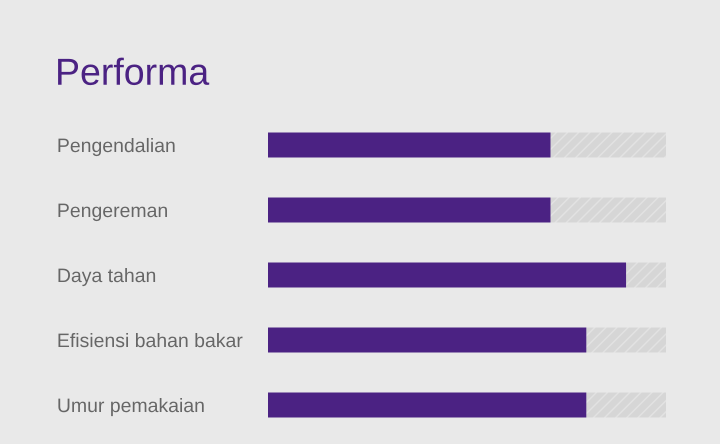 The image size is (720, 444). What do you see at coordinates (131, 407) in the screenshot?
I see `y-tick-label: Umur pemakaian` at bounding box center [131, 407].